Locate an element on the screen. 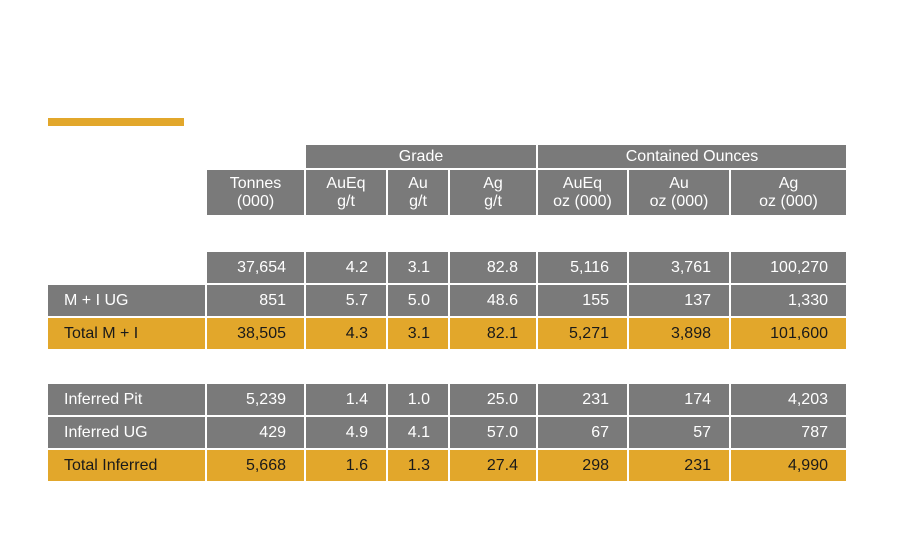 This screenshot has height=549, width=905. table-cell: 4,203 is located at coordinates (788, 399).